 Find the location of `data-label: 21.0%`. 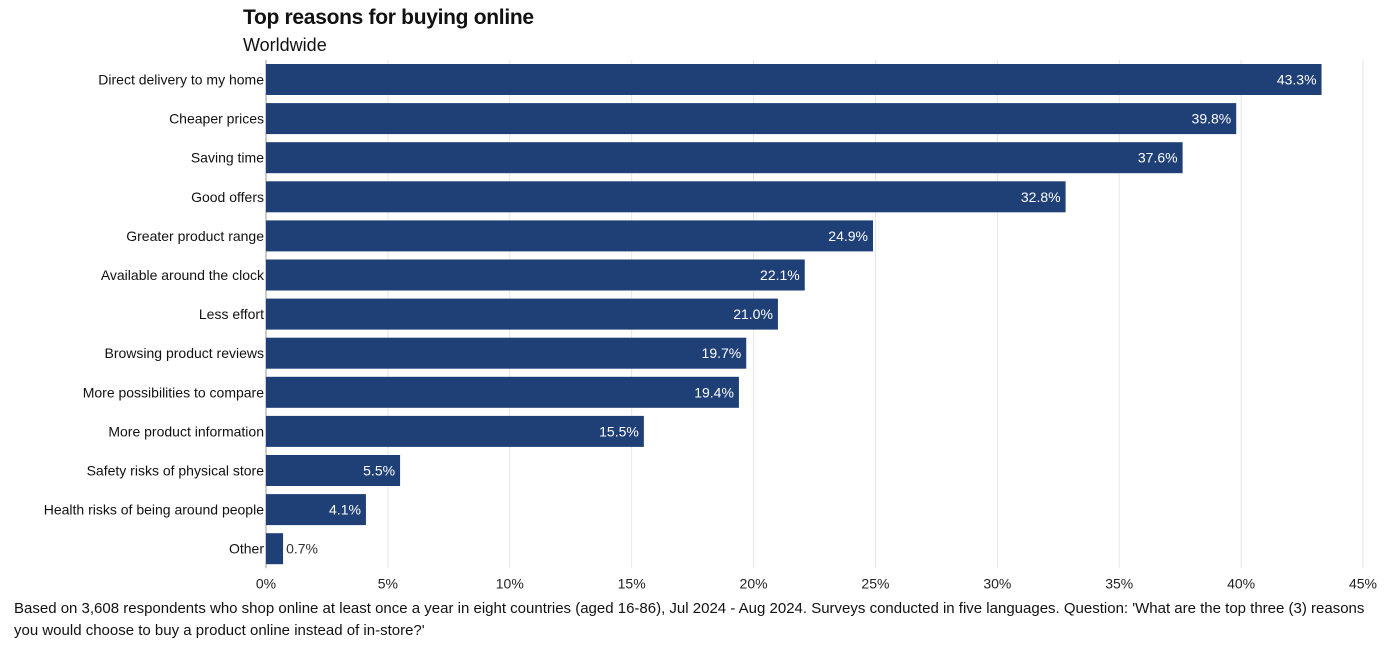

data-label: 21.0% is located at coordinates (753, 314).